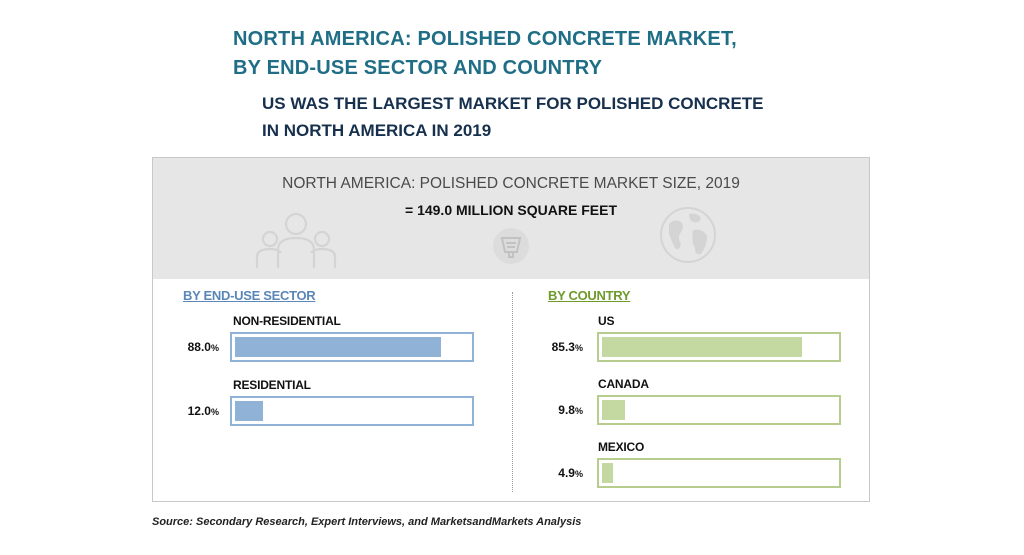  I want to click on country-bar-mexico, so click(607, 473).